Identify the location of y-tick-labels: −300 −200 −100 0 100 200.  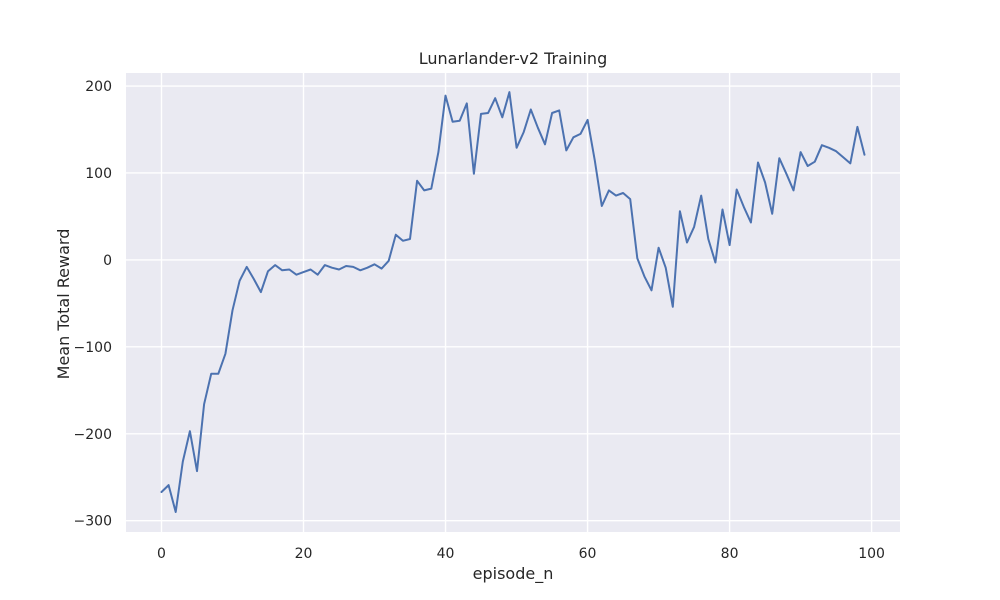
(93, 304).